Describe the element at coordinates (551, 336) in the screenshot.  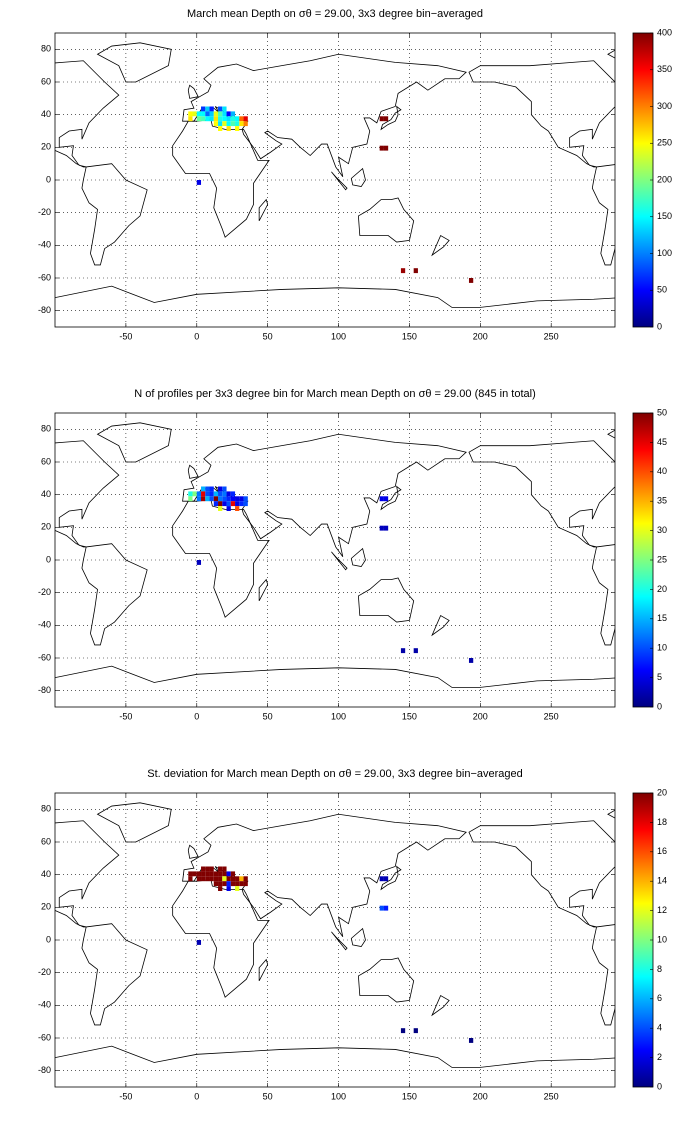
I see `x-tick-label: 250` at that location.